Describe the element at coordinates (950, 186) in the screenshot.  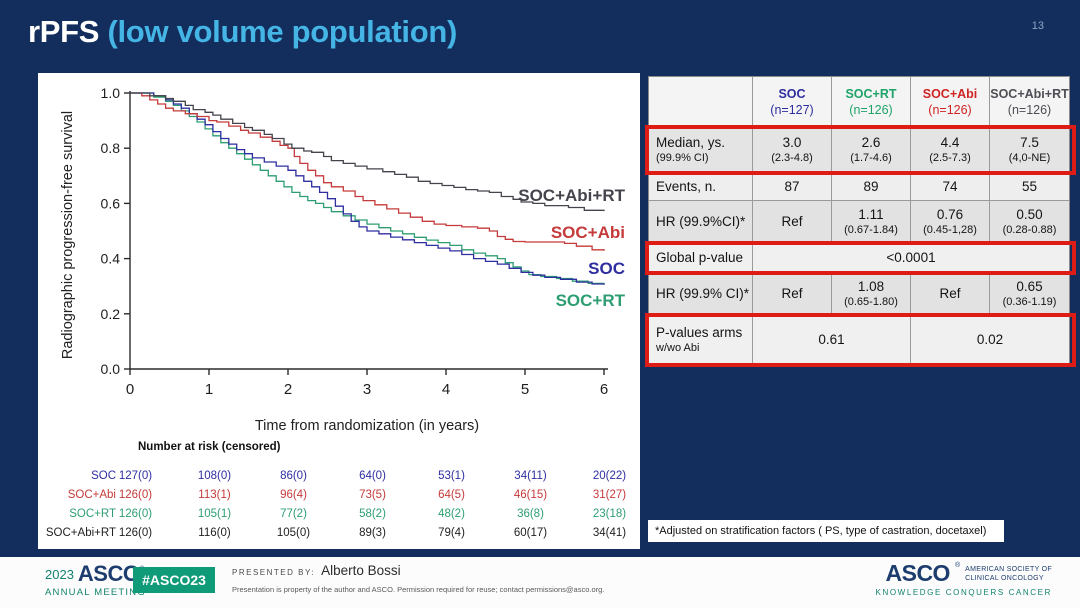
I see `cell-value: 74` at that location.